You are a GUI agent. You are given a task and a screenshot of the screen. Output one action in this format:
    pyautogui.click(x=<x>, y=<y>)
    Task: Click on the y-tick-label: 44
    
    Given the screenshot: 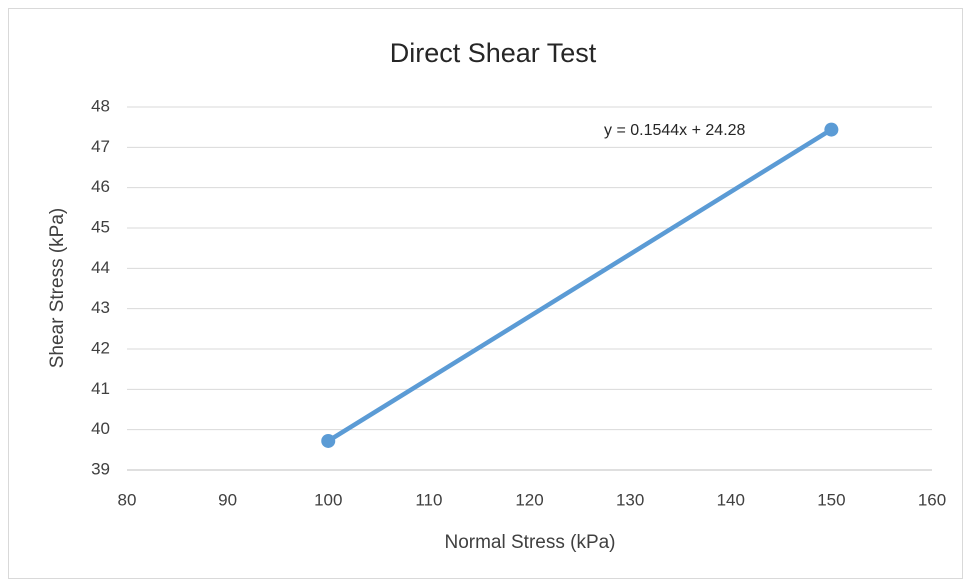 What is the action you would take?
    pyautogui.click(x=100, y=267)
    